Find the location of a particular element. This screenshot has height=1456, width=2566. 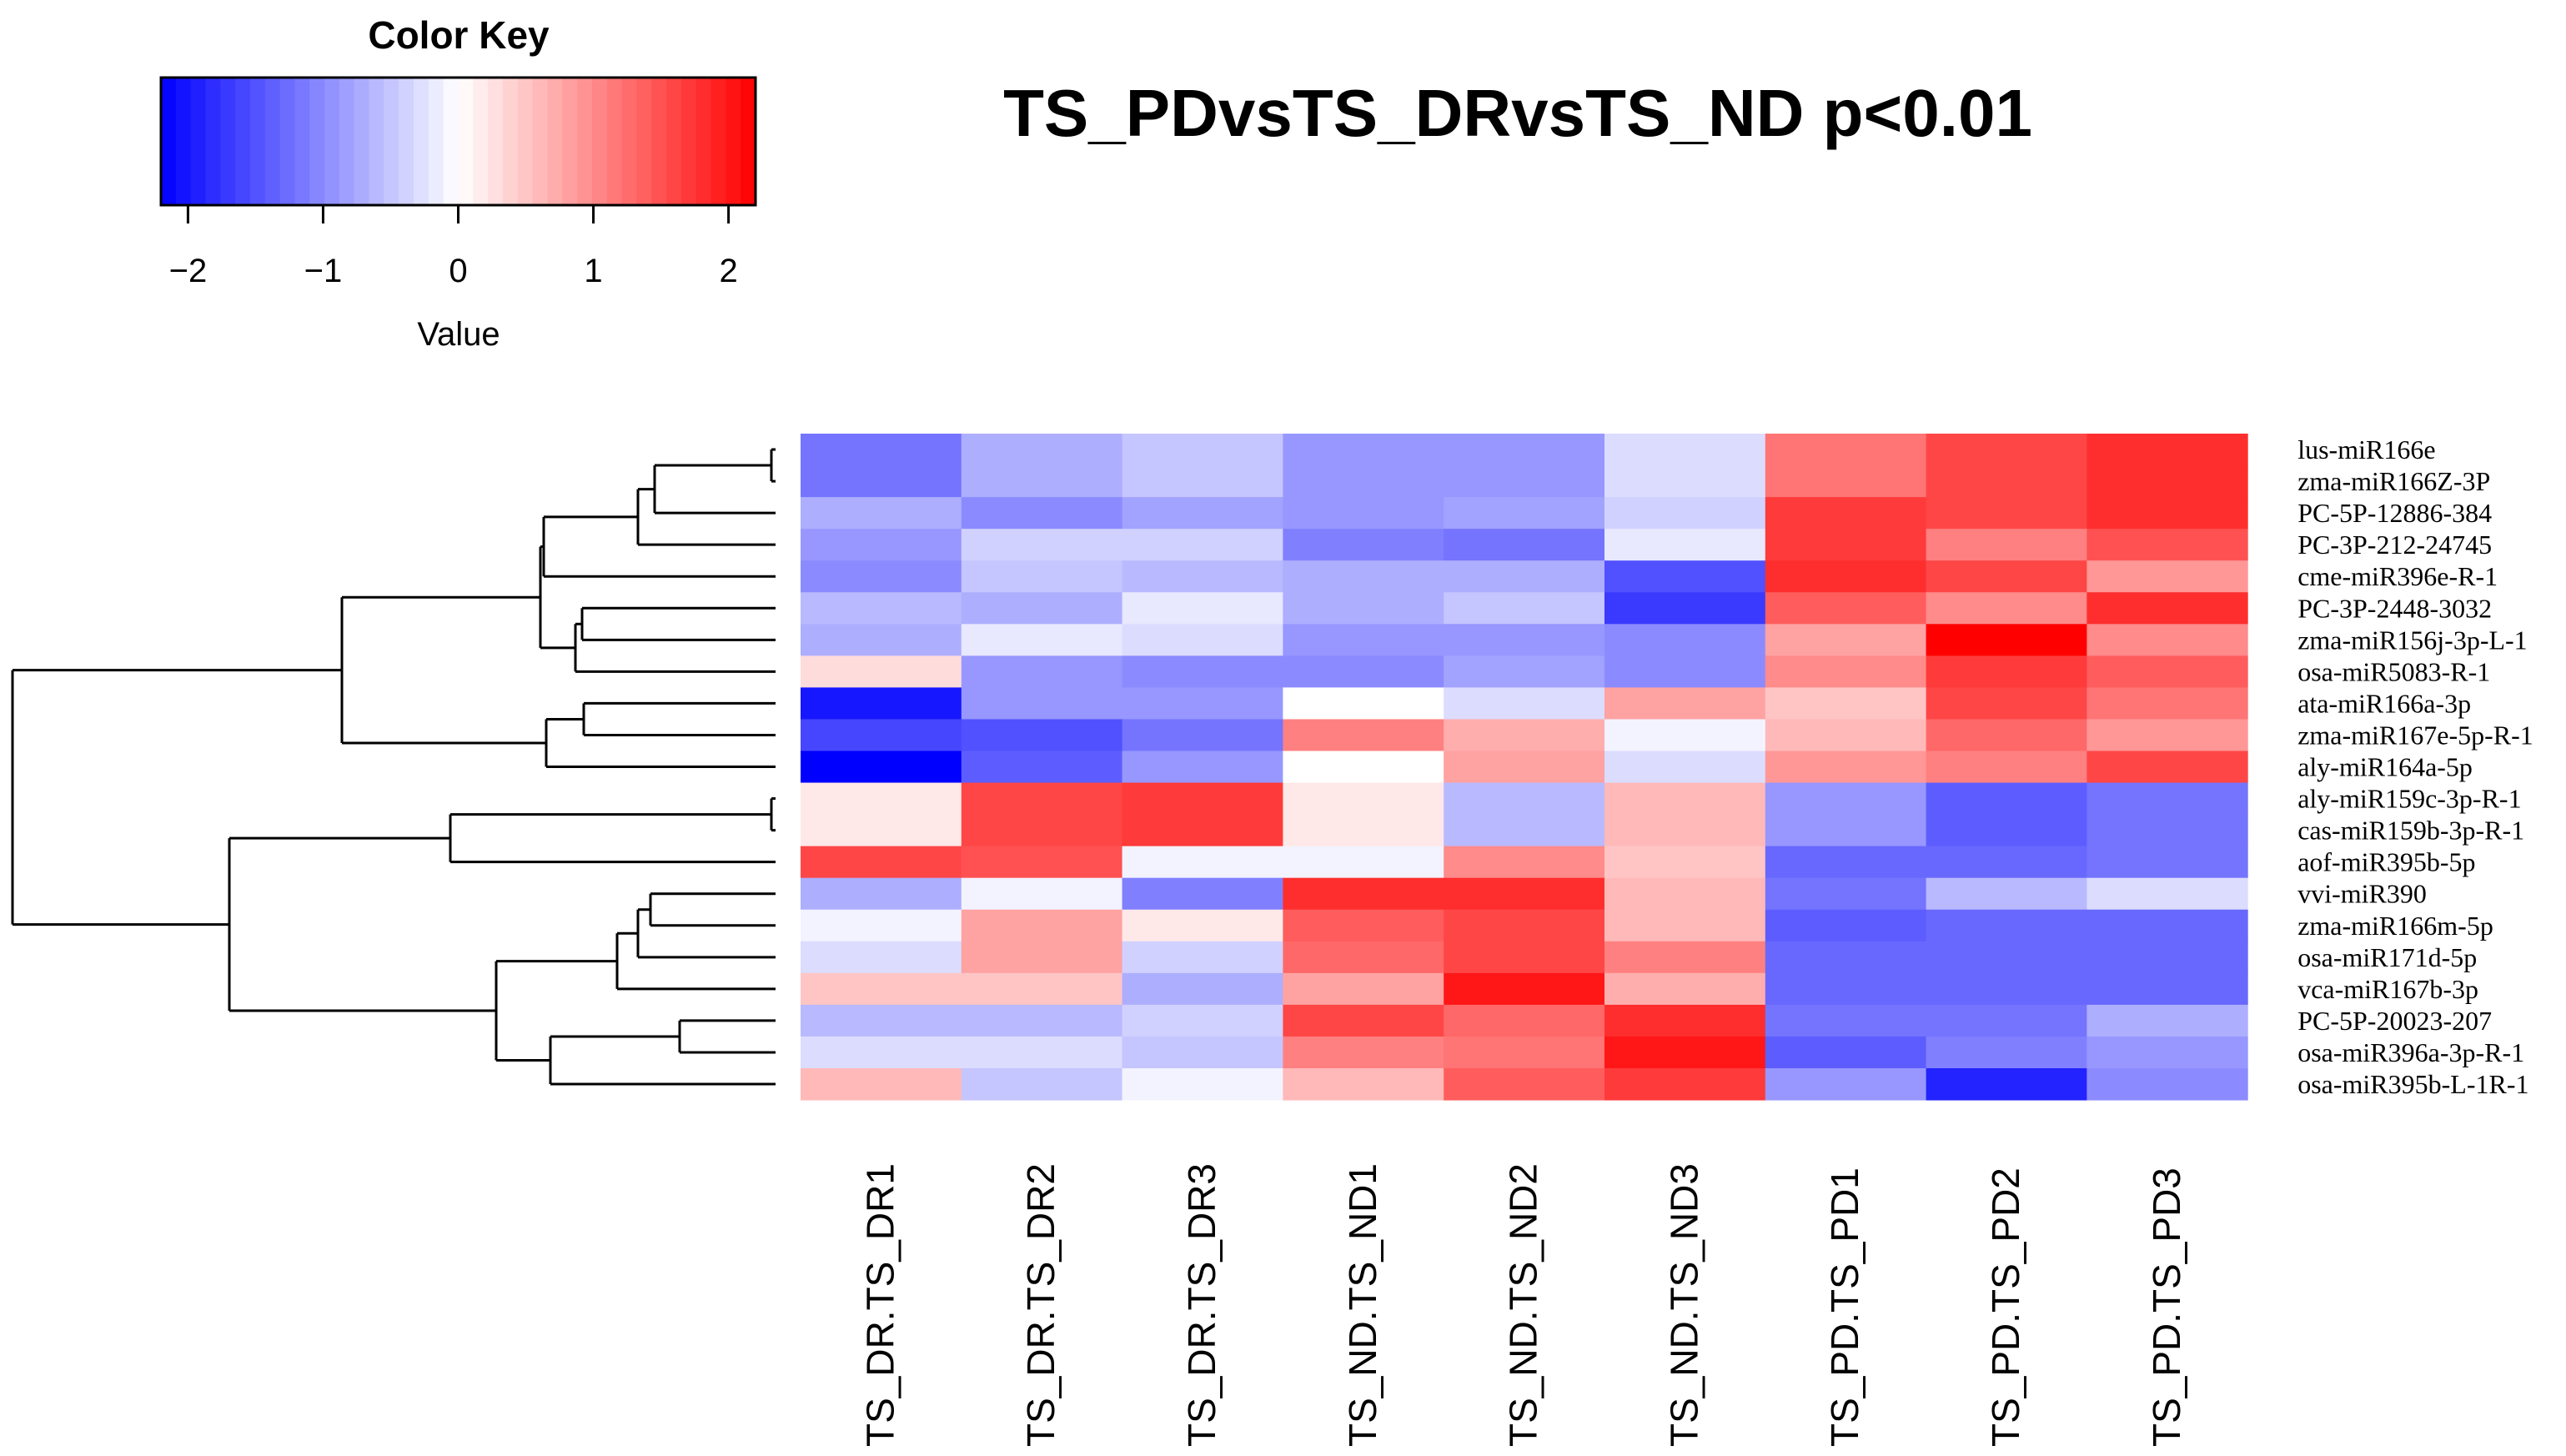

row-dendrogram is located at coordinates (394, 767).